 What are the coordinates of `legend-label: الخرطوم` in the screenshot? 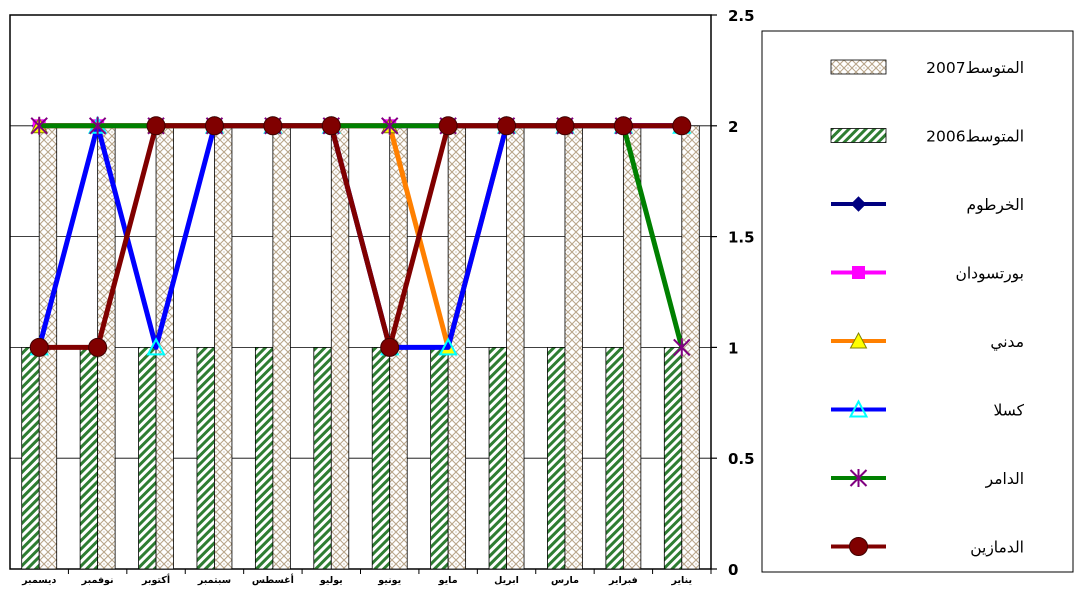 It's located at (995, 205).